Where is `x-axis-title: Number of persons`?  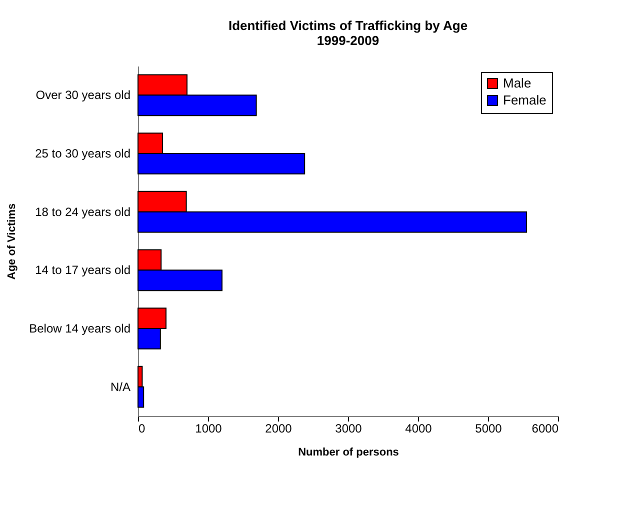 x-axis-title: Number of persons is located at coordinates (348, 452).